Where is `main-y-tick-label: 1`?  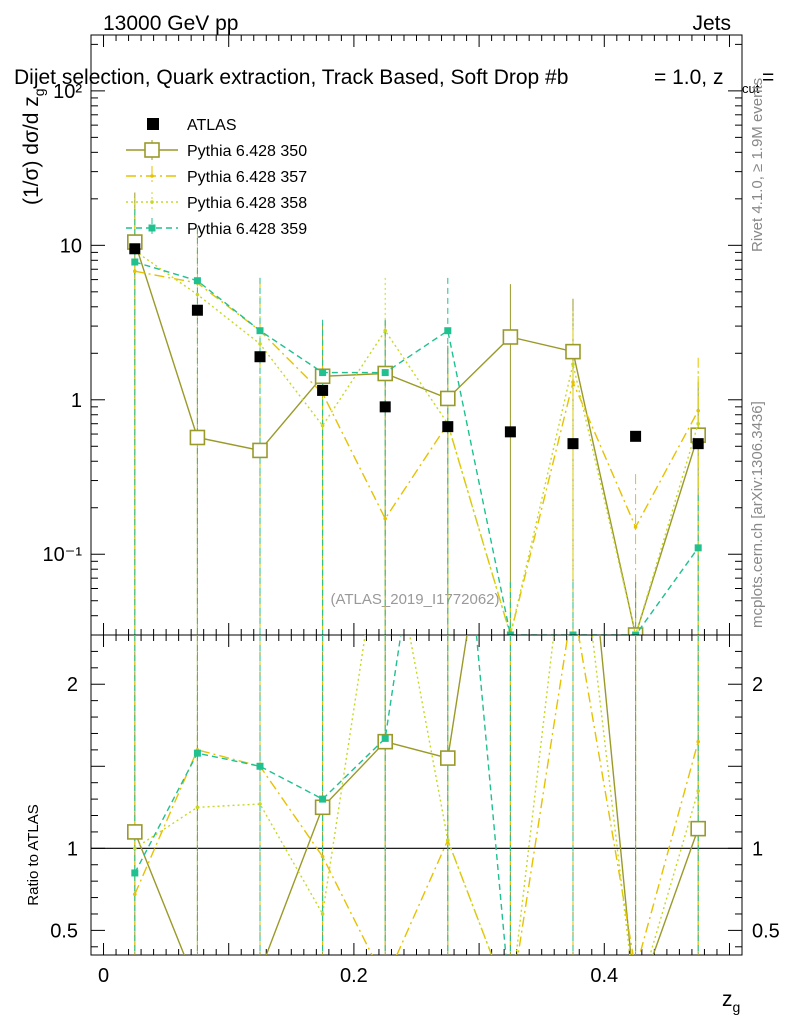 main-y-tick-label: 1 is located at coordinates (76, 401).